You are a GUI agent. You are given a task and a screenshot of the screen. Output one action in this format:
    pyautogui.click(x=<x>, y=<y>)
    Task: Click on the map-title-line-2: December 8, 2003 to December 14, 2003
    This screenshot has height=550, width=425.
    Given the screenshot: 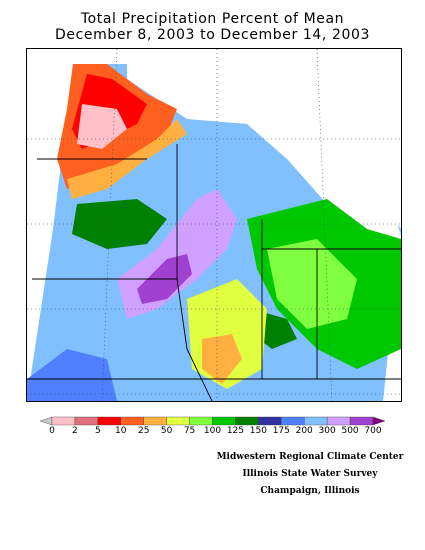 What is the action you would take?
    pyautogui.click(x=212, y=35)
    